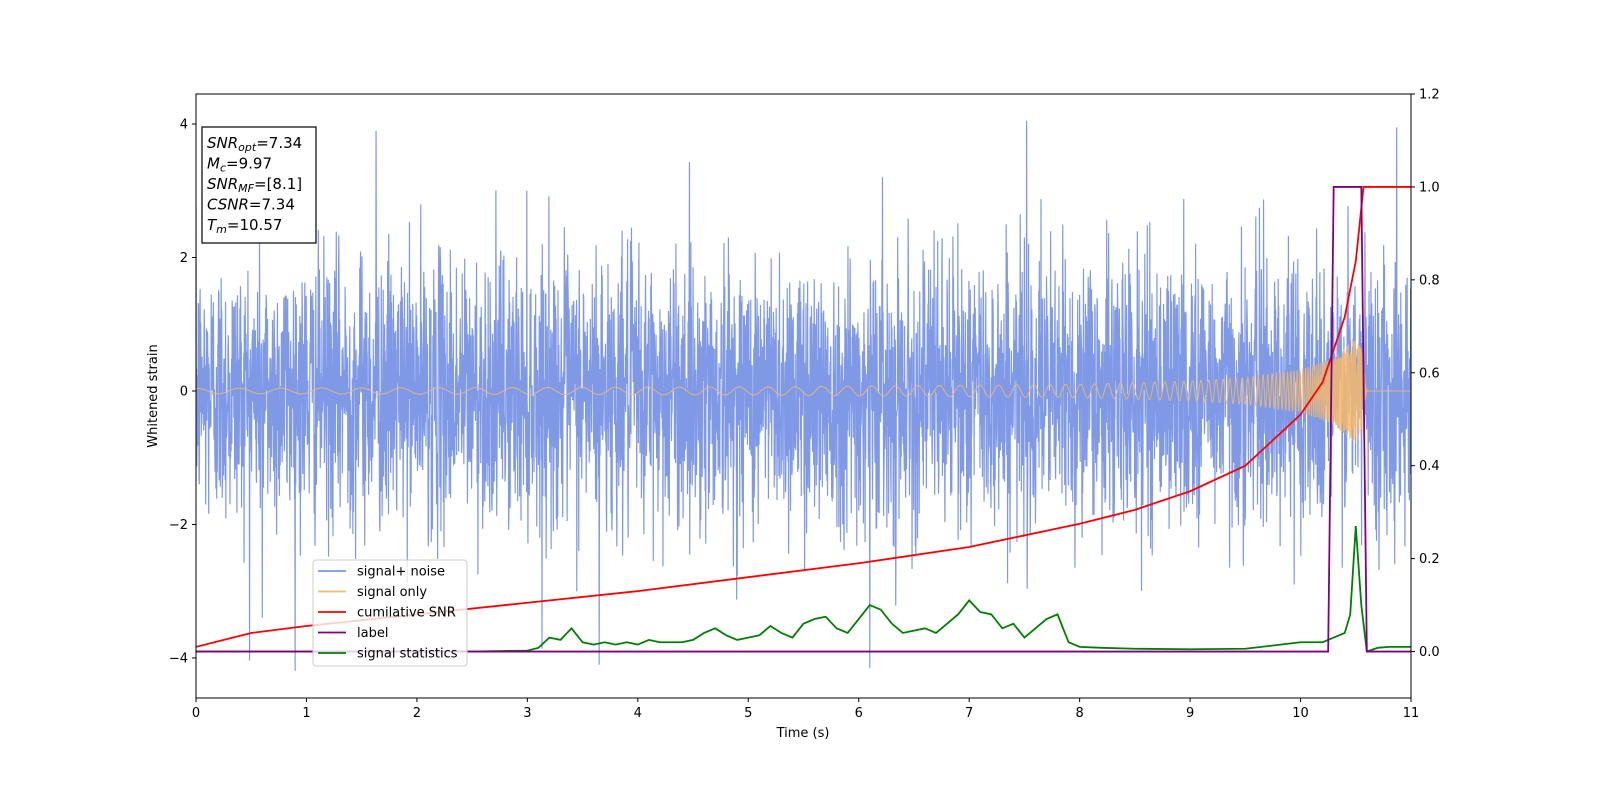 This screenshot has height=800, width=1600. What do you see at coordinates (1429, 559) in the screenshot?
I see `y-right-tick-label: 0.2` at bounding box center [1429, 559].